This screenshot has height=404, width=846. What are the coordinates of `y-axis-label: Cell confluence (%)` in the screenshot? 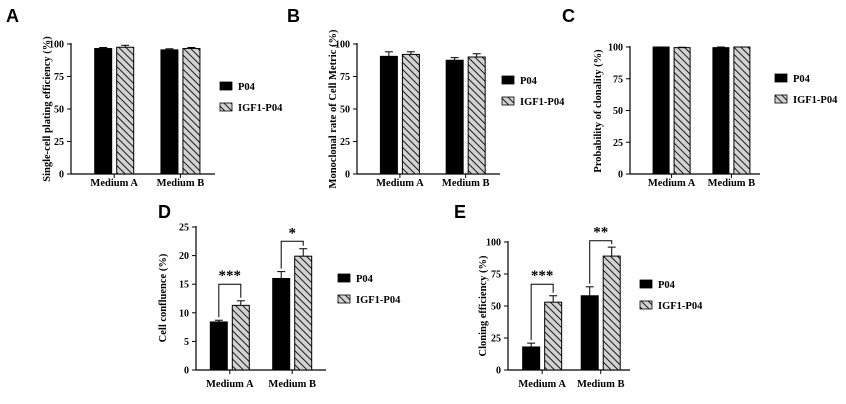 It's located at (163, 297).